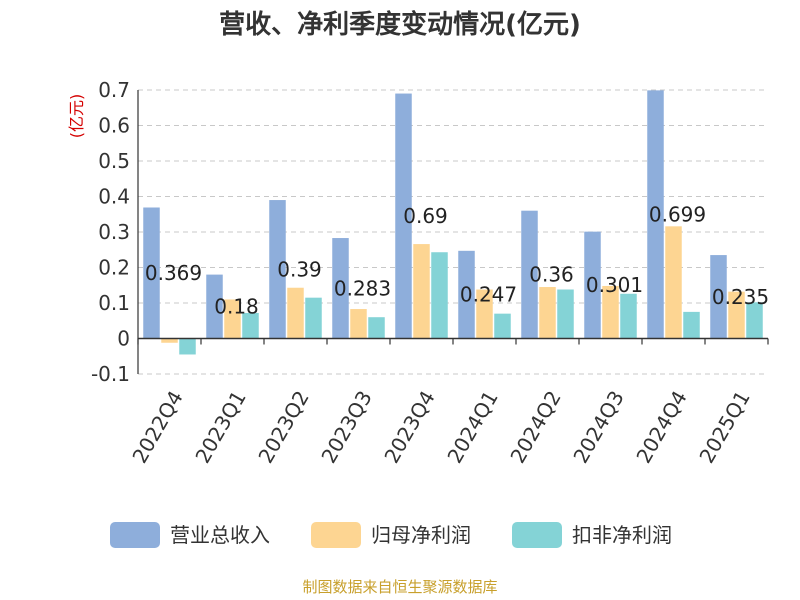  Describe the element at coordinates (677, 214) in the screenshot. I see `data-label: 0.699` at that location.